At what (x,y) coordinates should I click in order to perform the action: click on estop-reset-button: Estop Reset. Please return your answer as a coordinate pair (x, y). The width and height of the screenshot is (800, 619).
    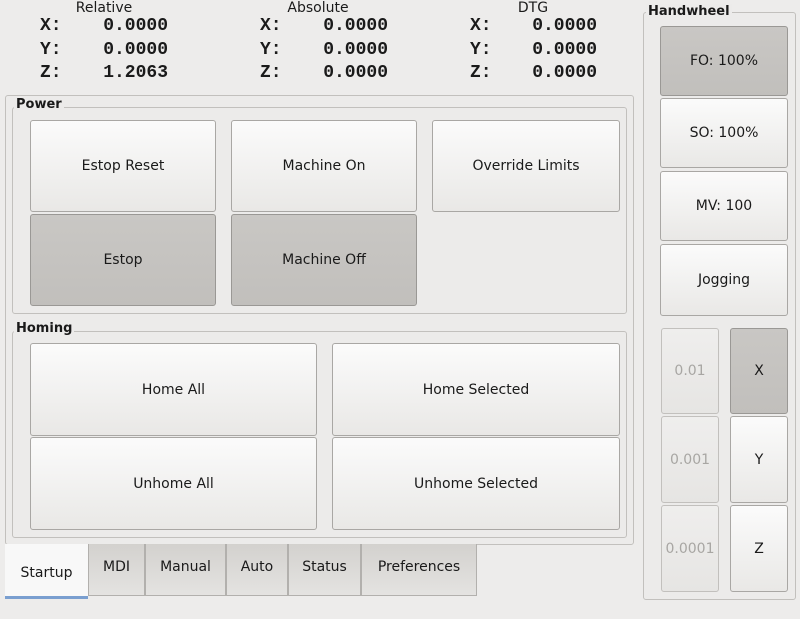
    Looking at the image, I should click on (123, 166).